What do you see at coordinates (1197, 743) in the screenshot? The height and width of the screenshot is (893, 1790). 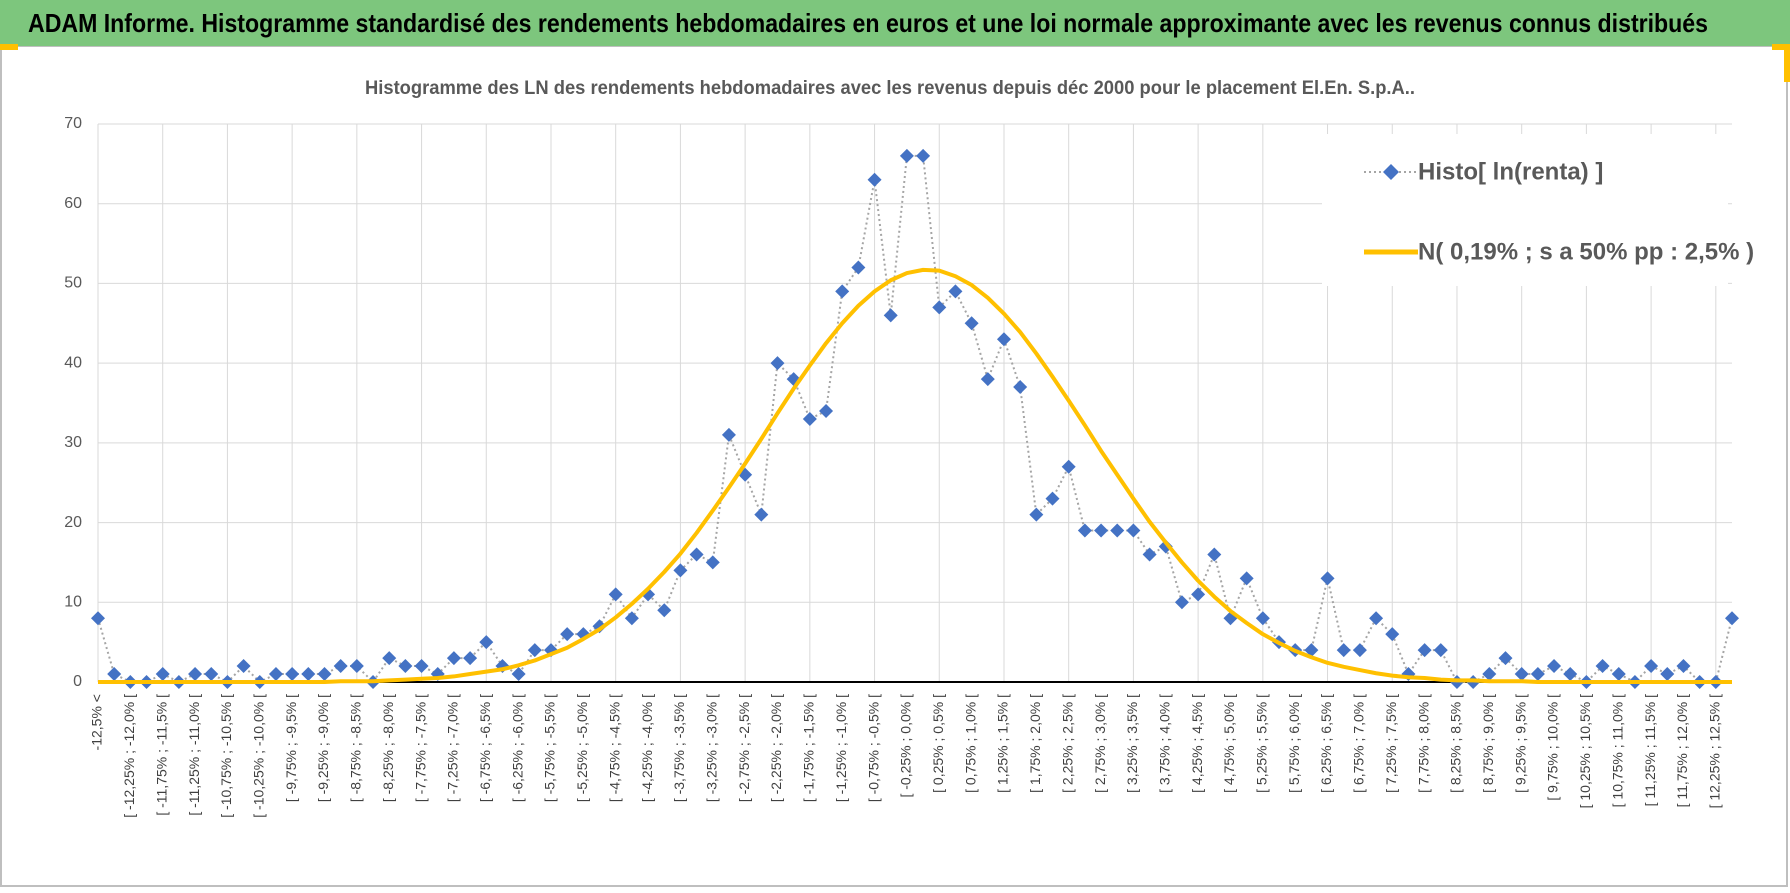 I see `x-tick-label: [ 4,25% ; 4,5% [` at bounding box center [1197, 743].